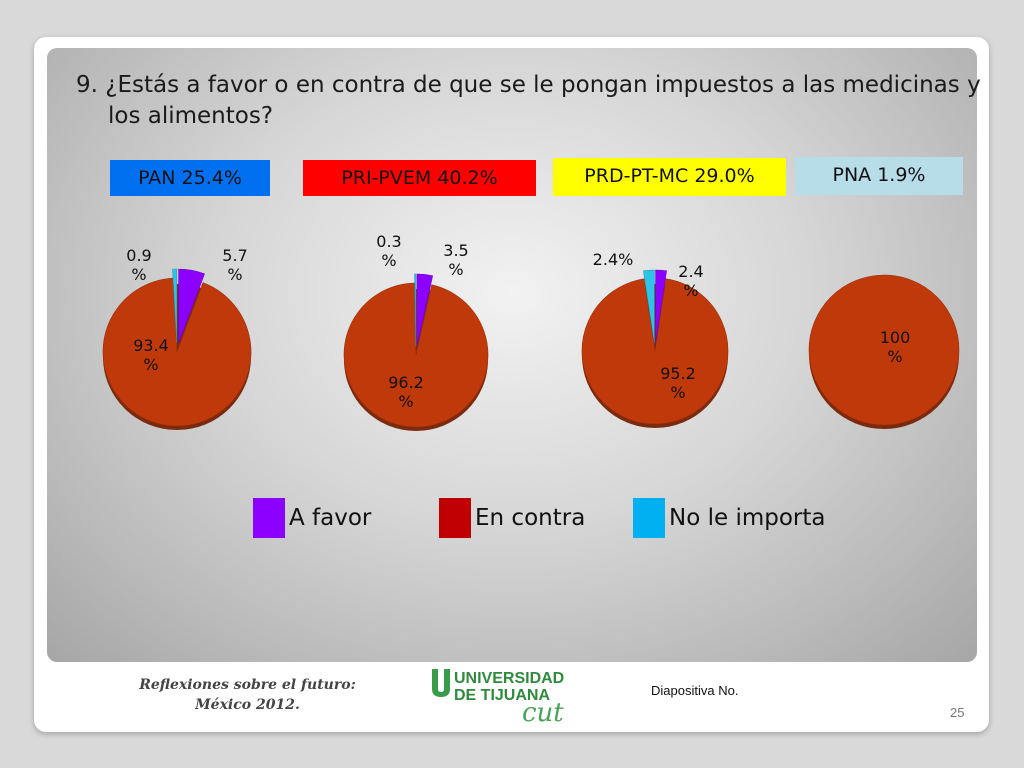 The height and width of the screenshot is (768, 1024). Describe the element at coordinates (419, 178) in the screenshot. I see `party-box-pri-pvem: PRI-PVEM 40.2%` at that location.